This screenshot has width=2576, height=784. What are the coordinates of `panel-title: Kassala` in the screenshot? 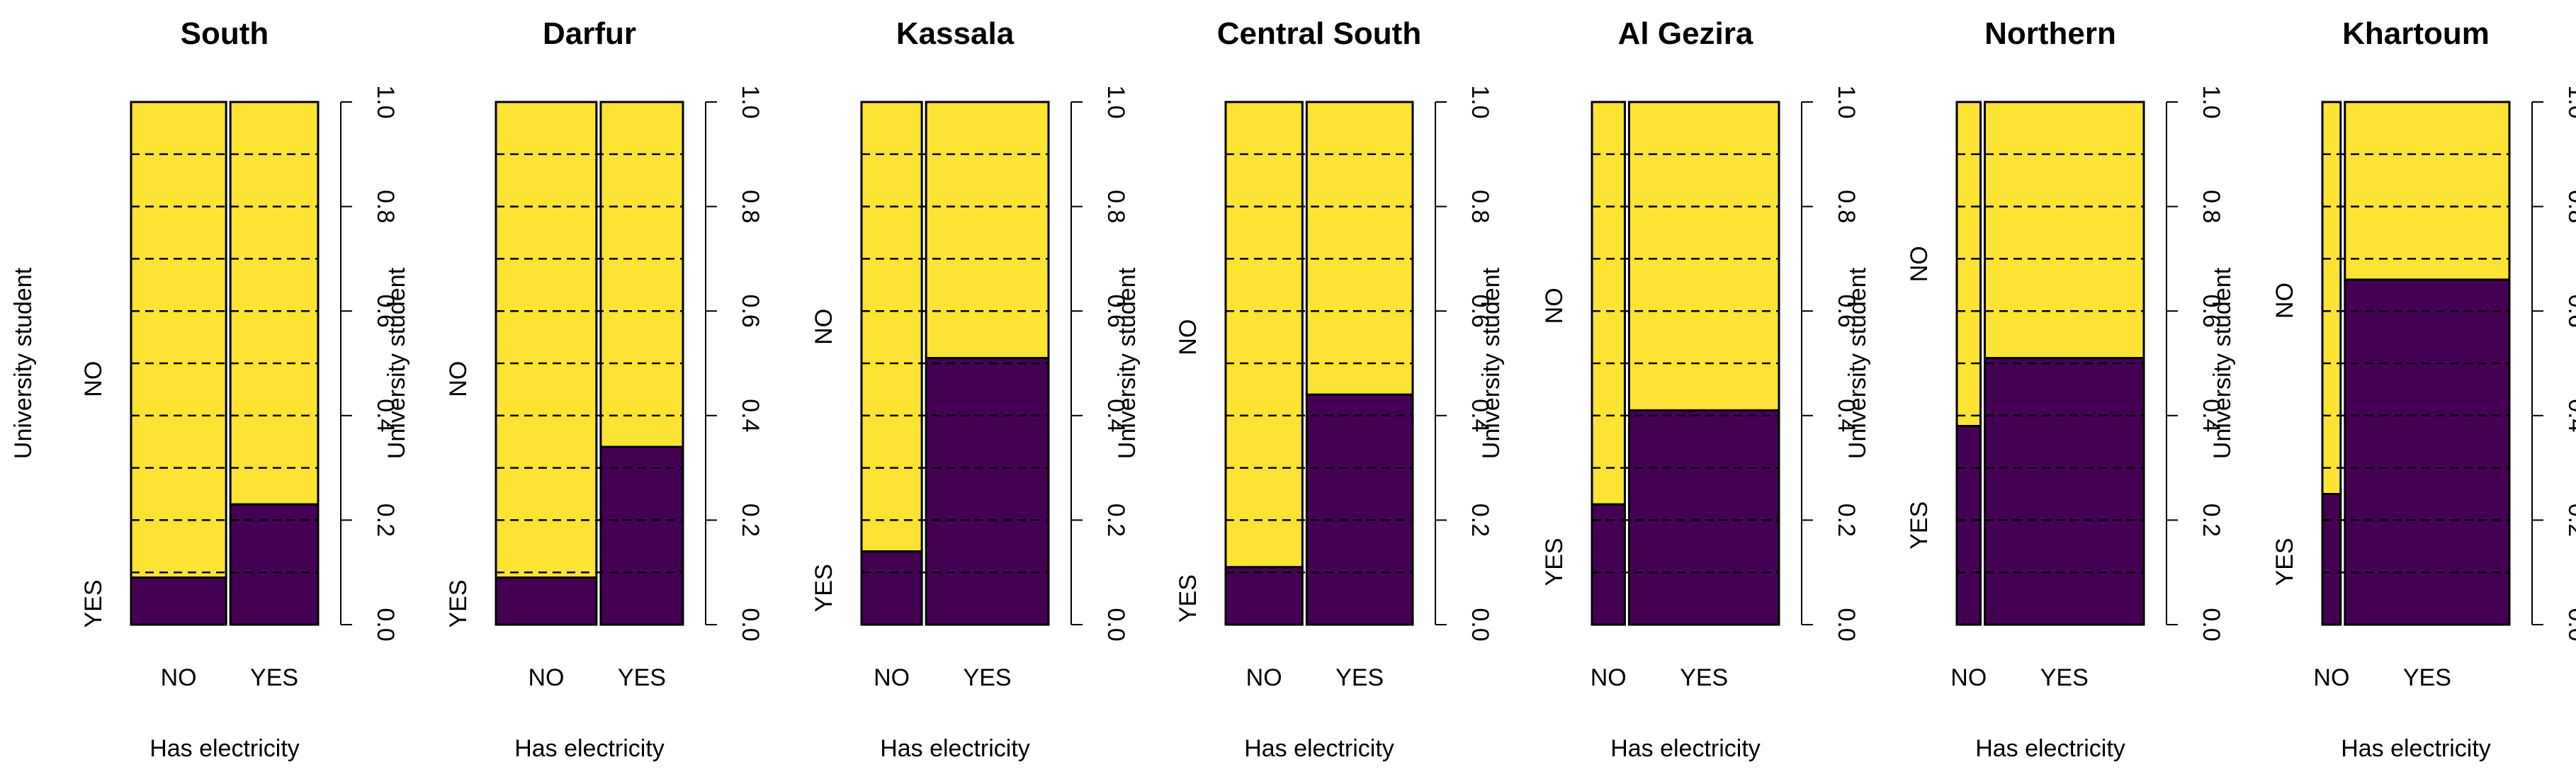 It's located at (955, 33).